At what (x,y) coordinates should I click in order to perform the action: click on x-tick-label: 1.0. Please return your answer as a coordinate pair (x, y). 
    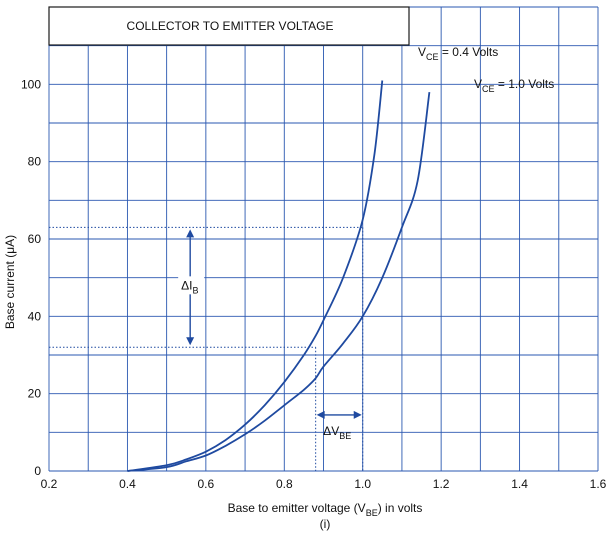
    Looking at the image, I should click on (362, 484).